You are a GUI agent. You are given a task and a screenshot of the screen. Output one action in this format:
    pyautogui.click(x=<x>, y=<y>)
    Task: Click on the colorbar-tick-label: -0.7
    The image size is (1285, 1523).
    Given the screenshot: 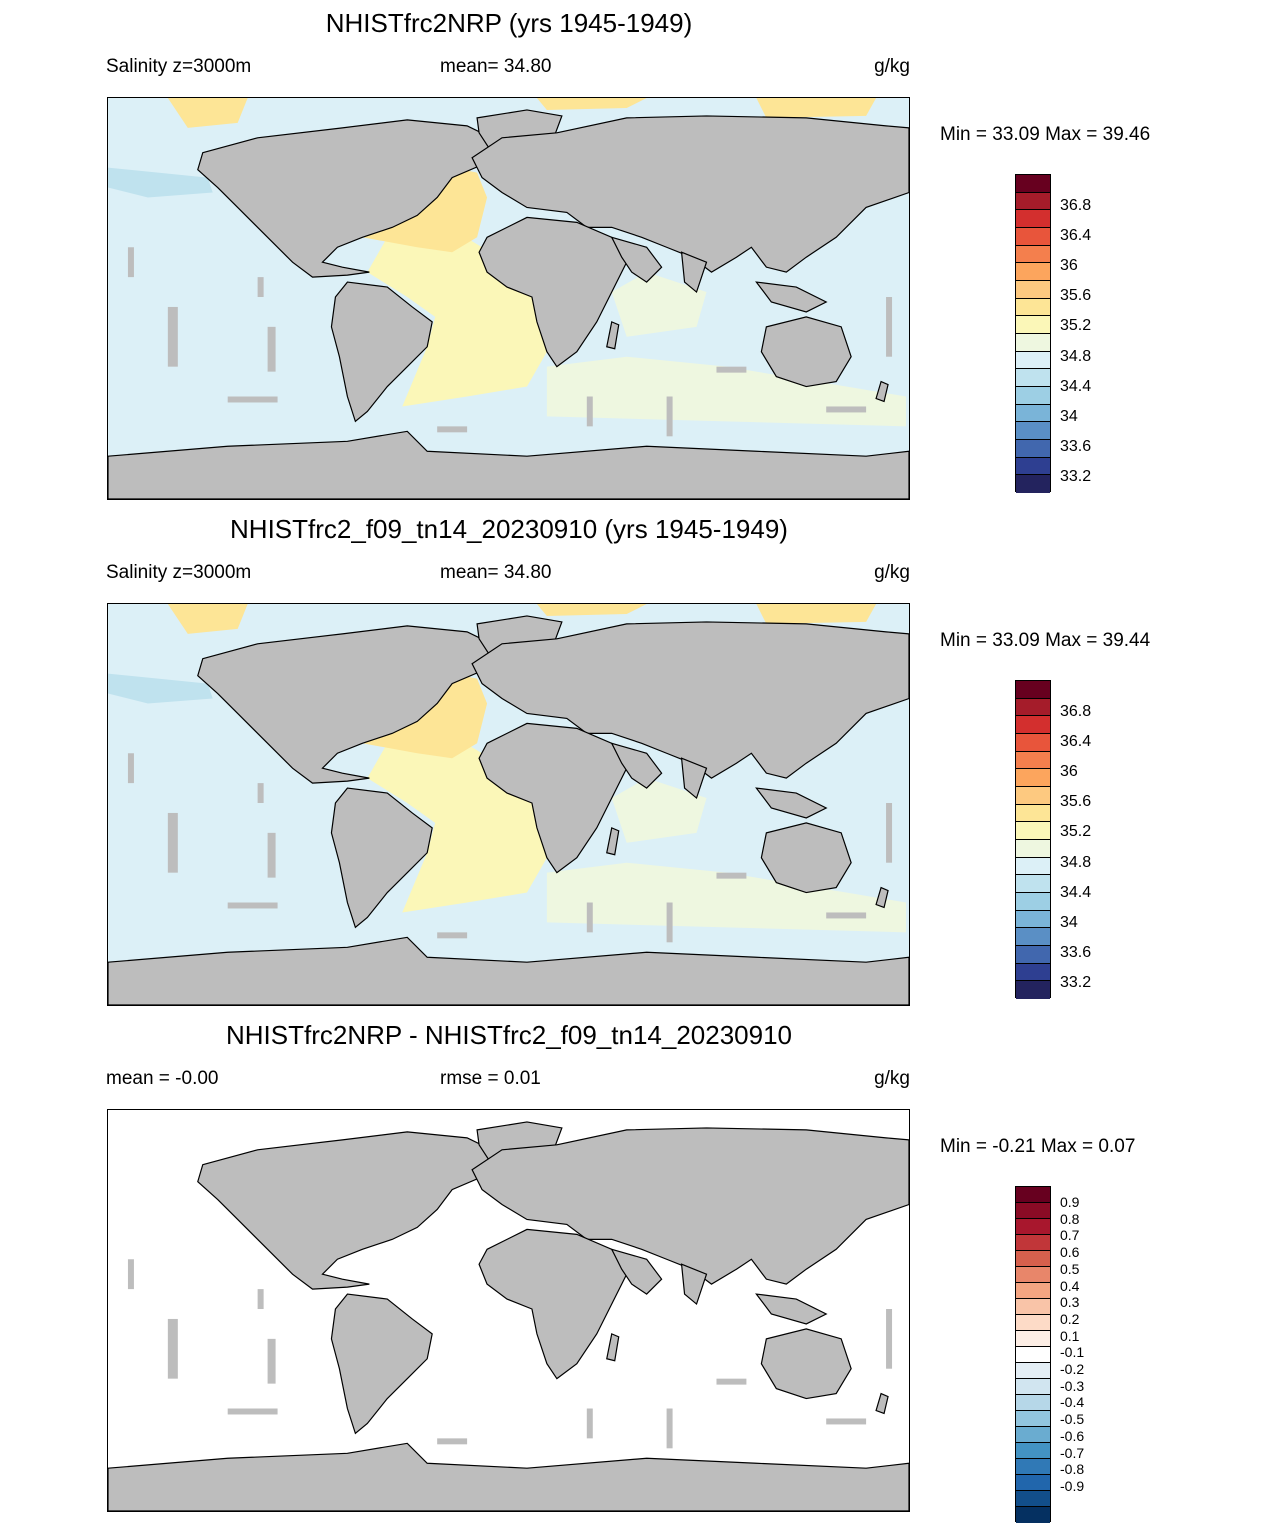 What is the action you would take?
    pyautogui.click(x=1072, y=1452)
    